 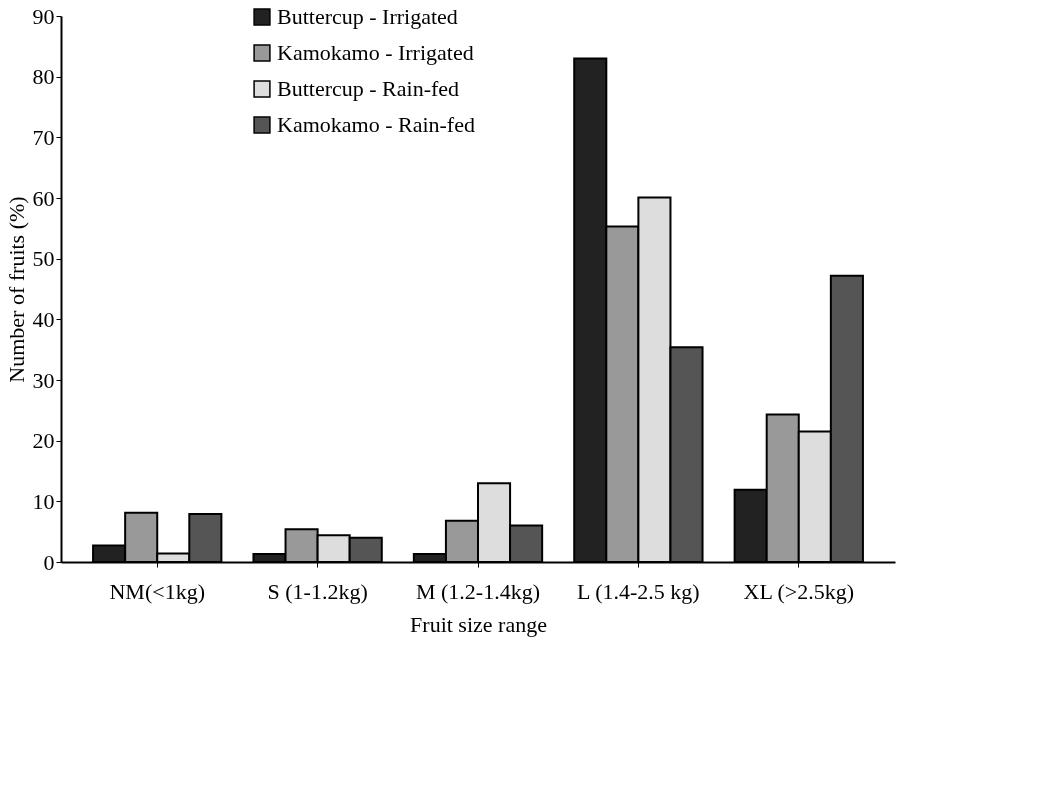 I want to click on x-tick-label: XL (>2.5kg), so click(x=799, y=591).